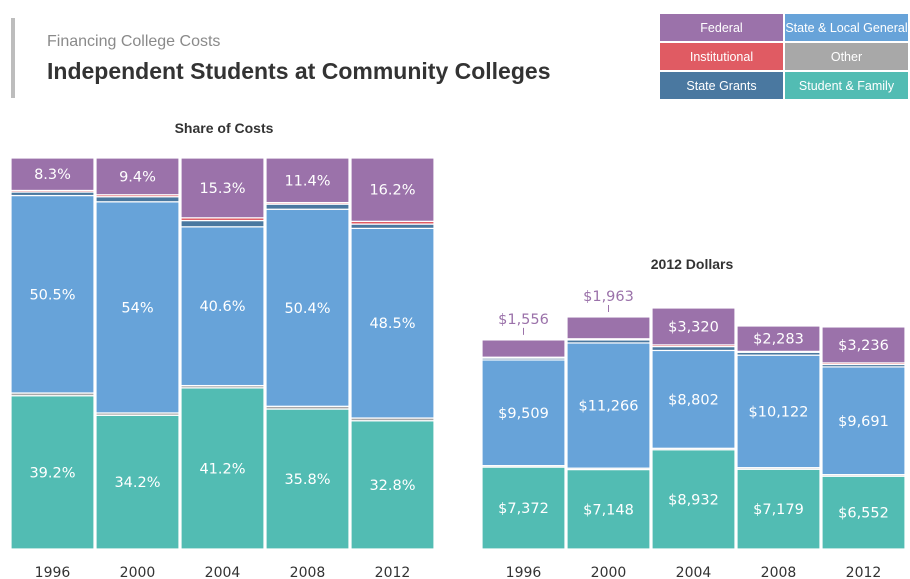  What do you see at coordinates (721, 85) in the screenshot?
I see `legend-state-grants: State Grants` at bounding box center [721, 85].